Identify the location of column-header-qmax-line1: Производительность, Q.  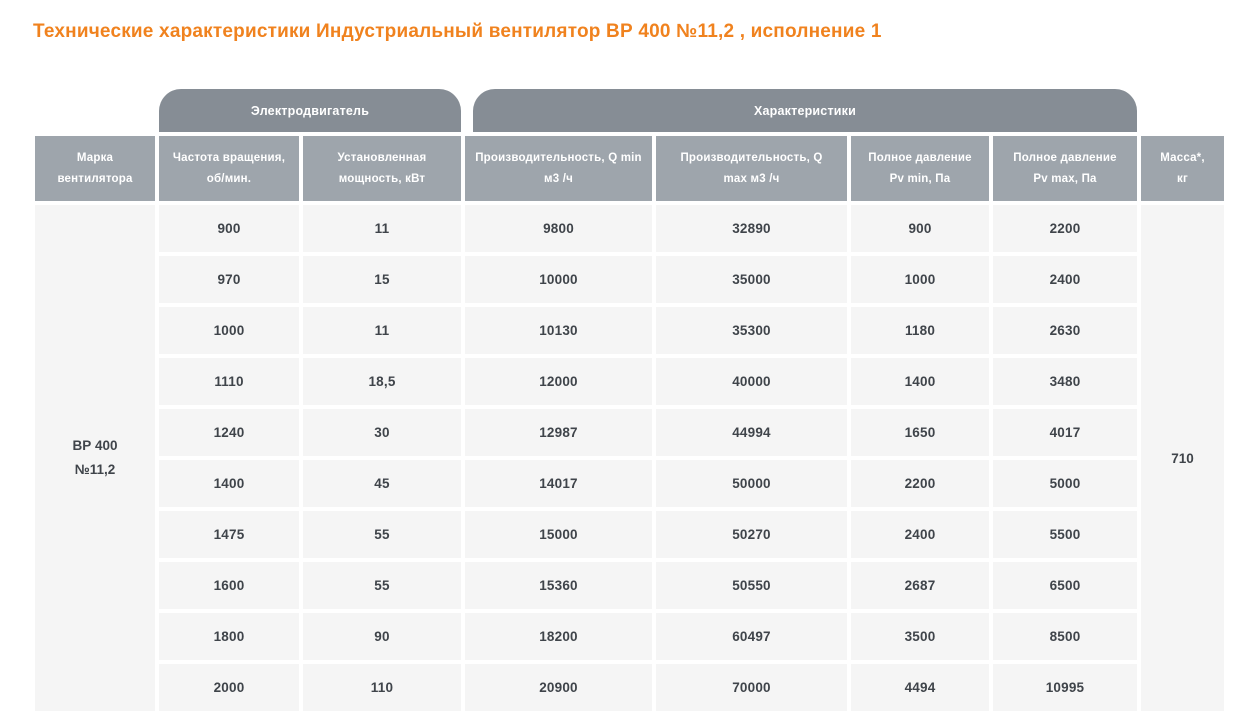
(751, 157).